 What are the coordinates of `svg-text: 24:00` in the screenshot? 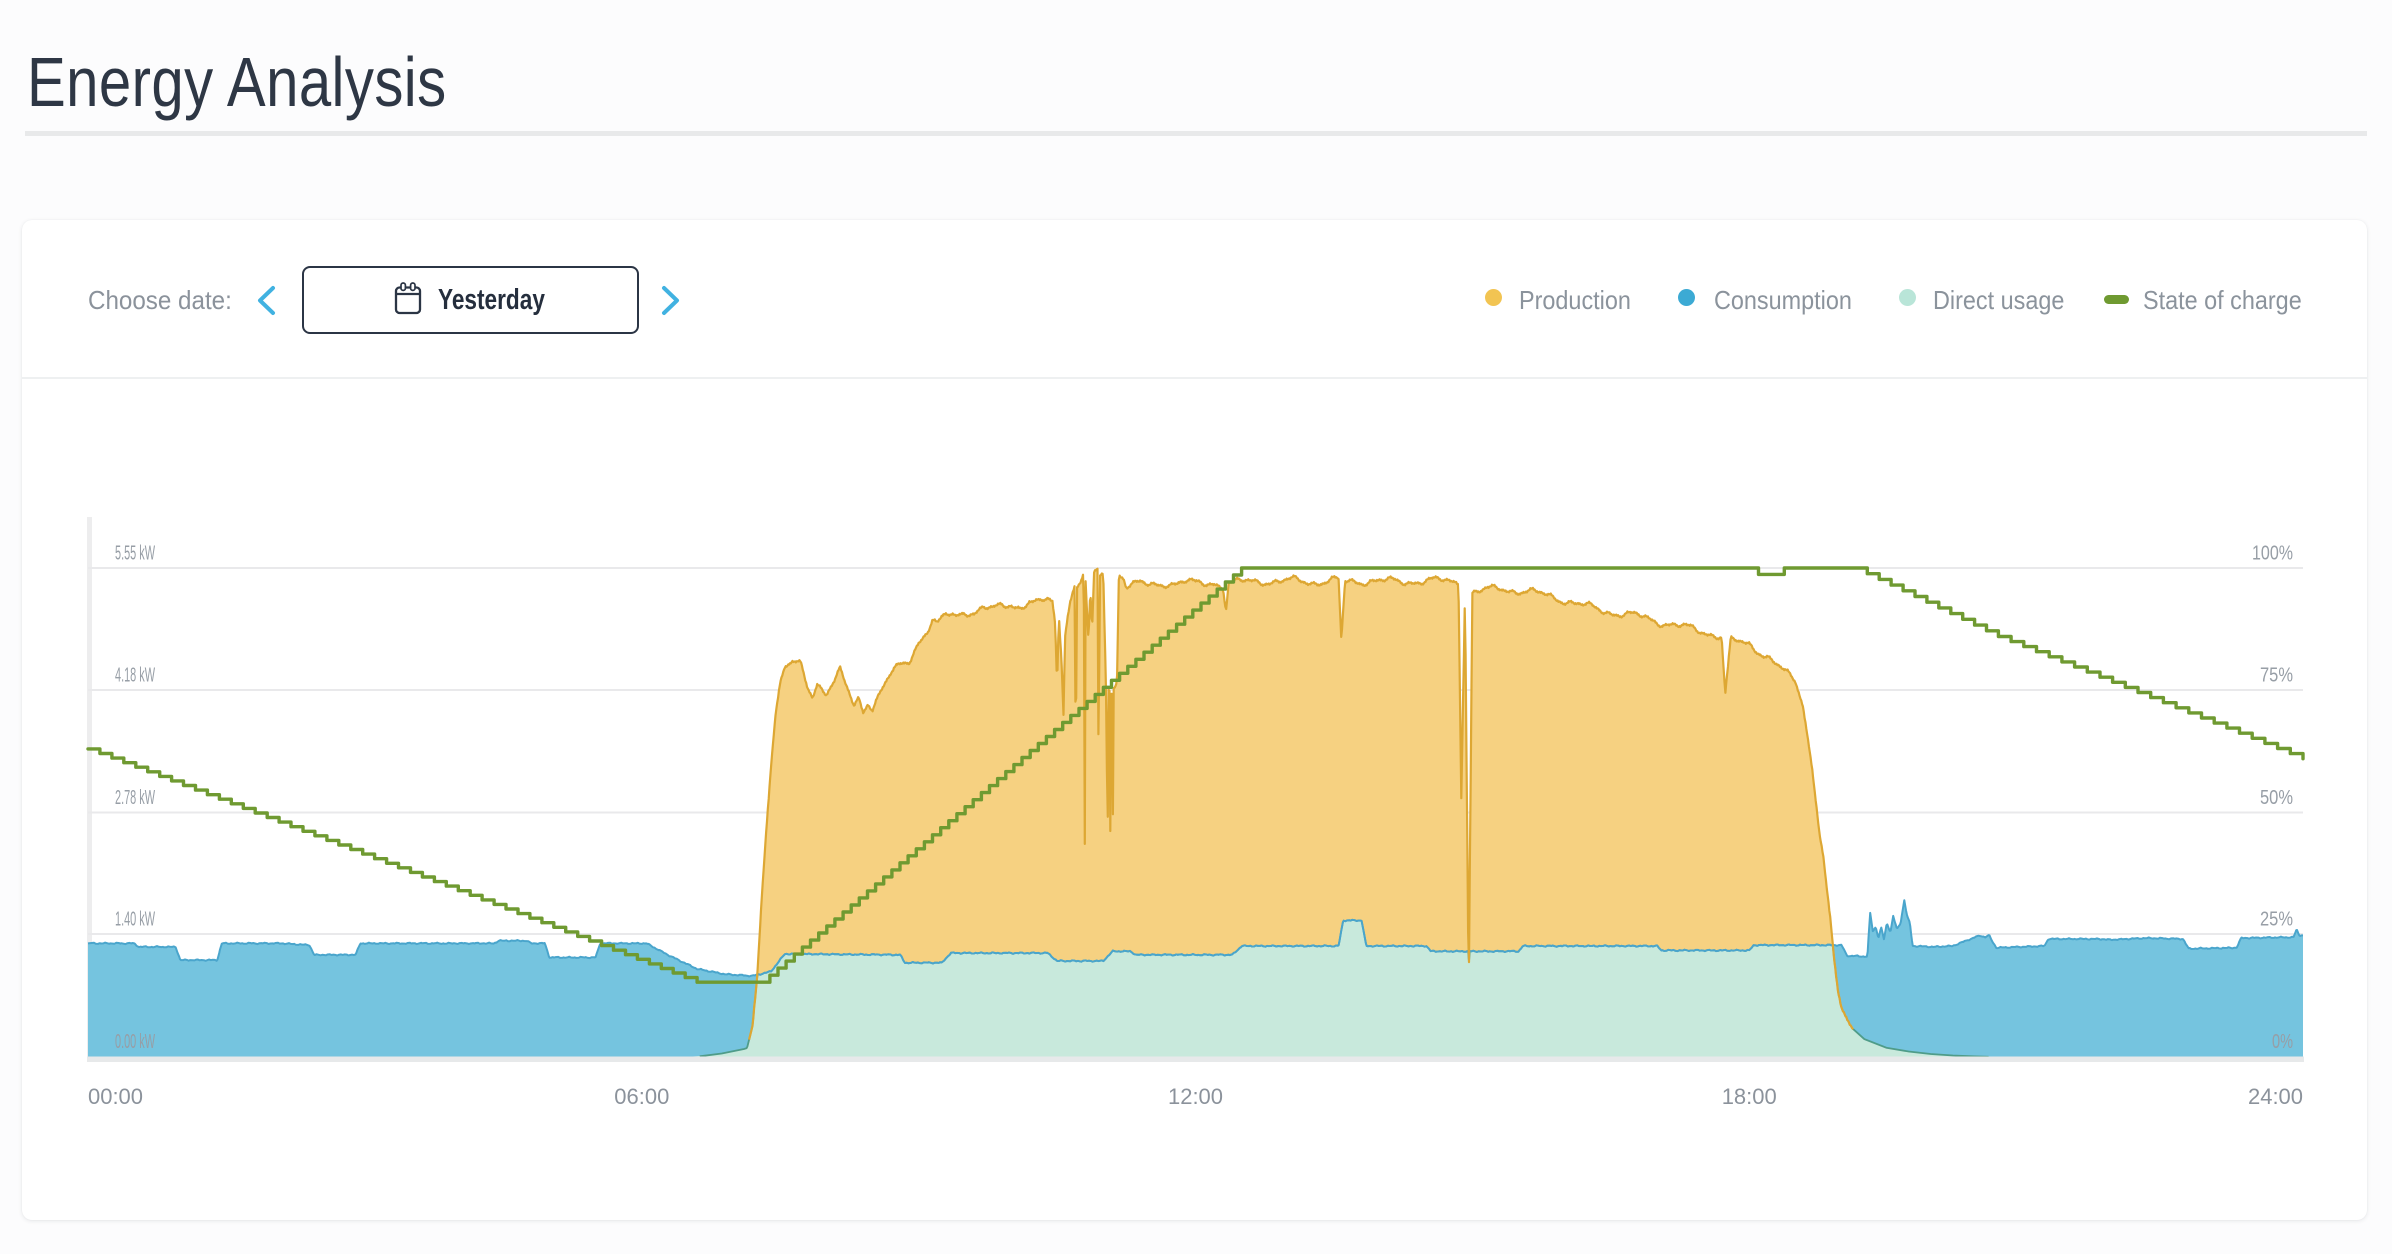 It's located at (2275, 1096).